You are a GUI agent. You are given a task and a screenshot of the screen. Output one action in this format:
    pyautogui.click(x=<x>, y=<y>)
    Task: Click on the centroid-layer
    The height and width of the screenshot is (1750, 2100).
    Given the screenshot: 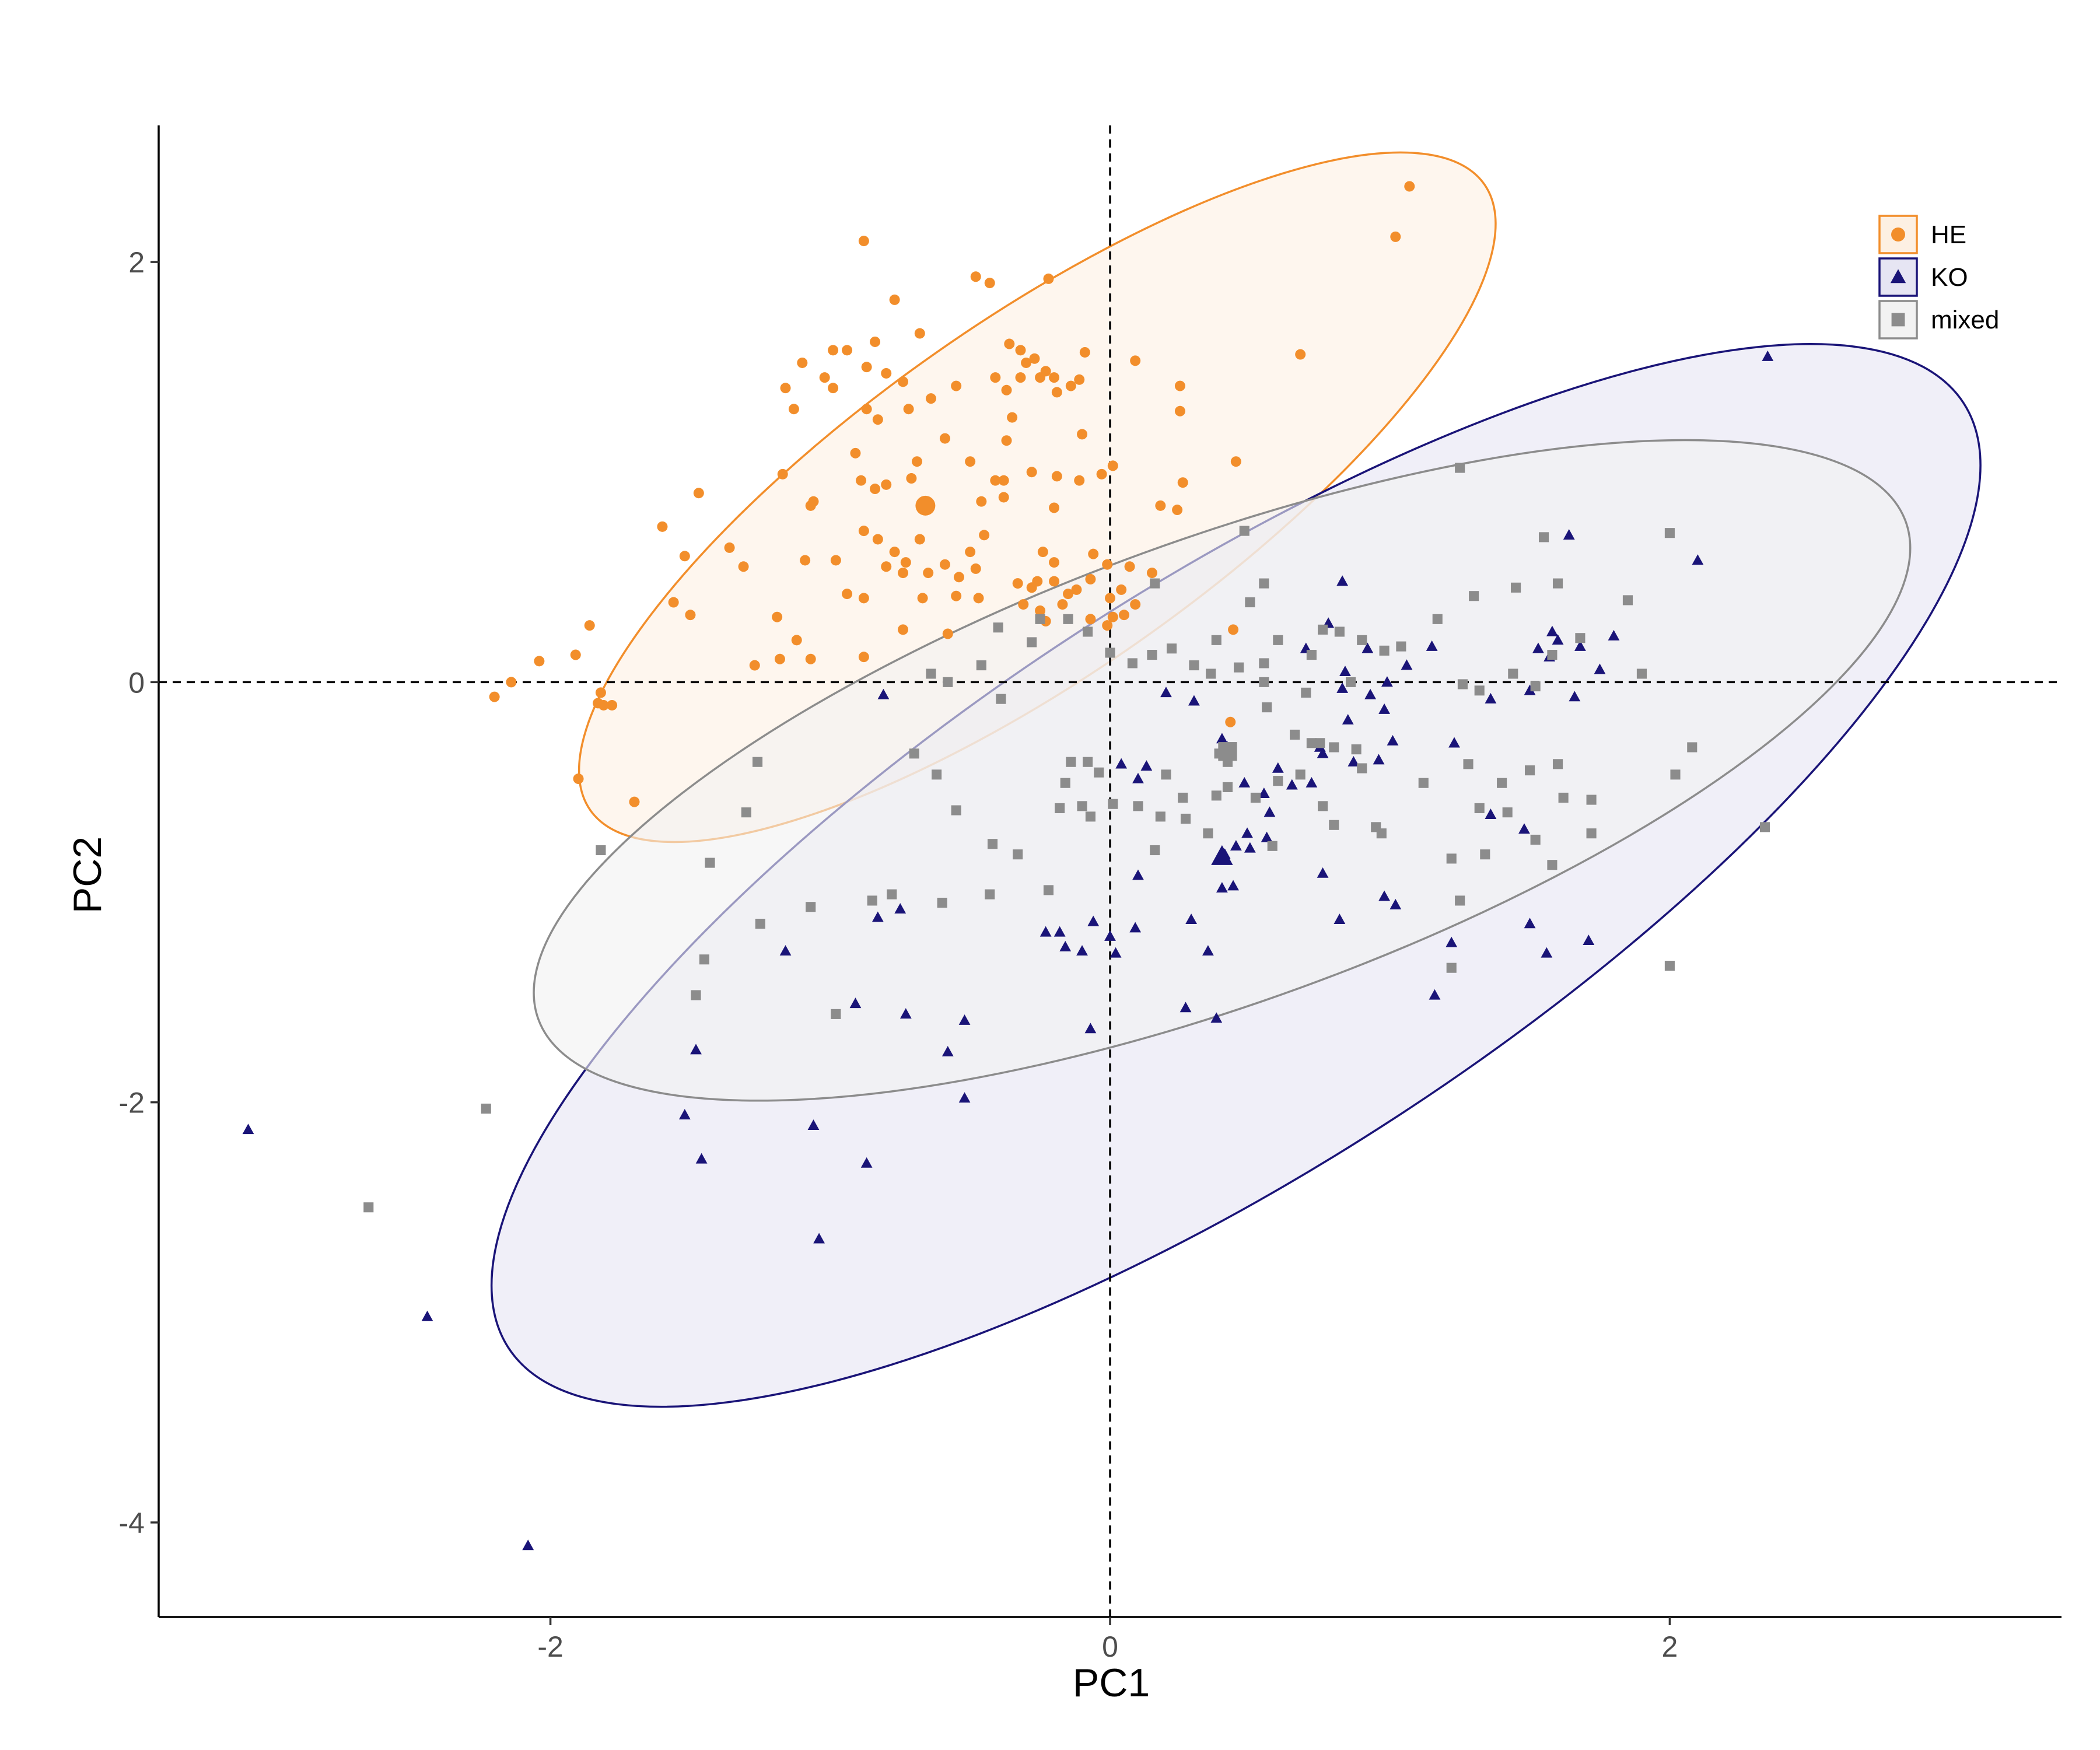 What is the action you would take?
    pyautogui.click(x=1076, y=680)
    